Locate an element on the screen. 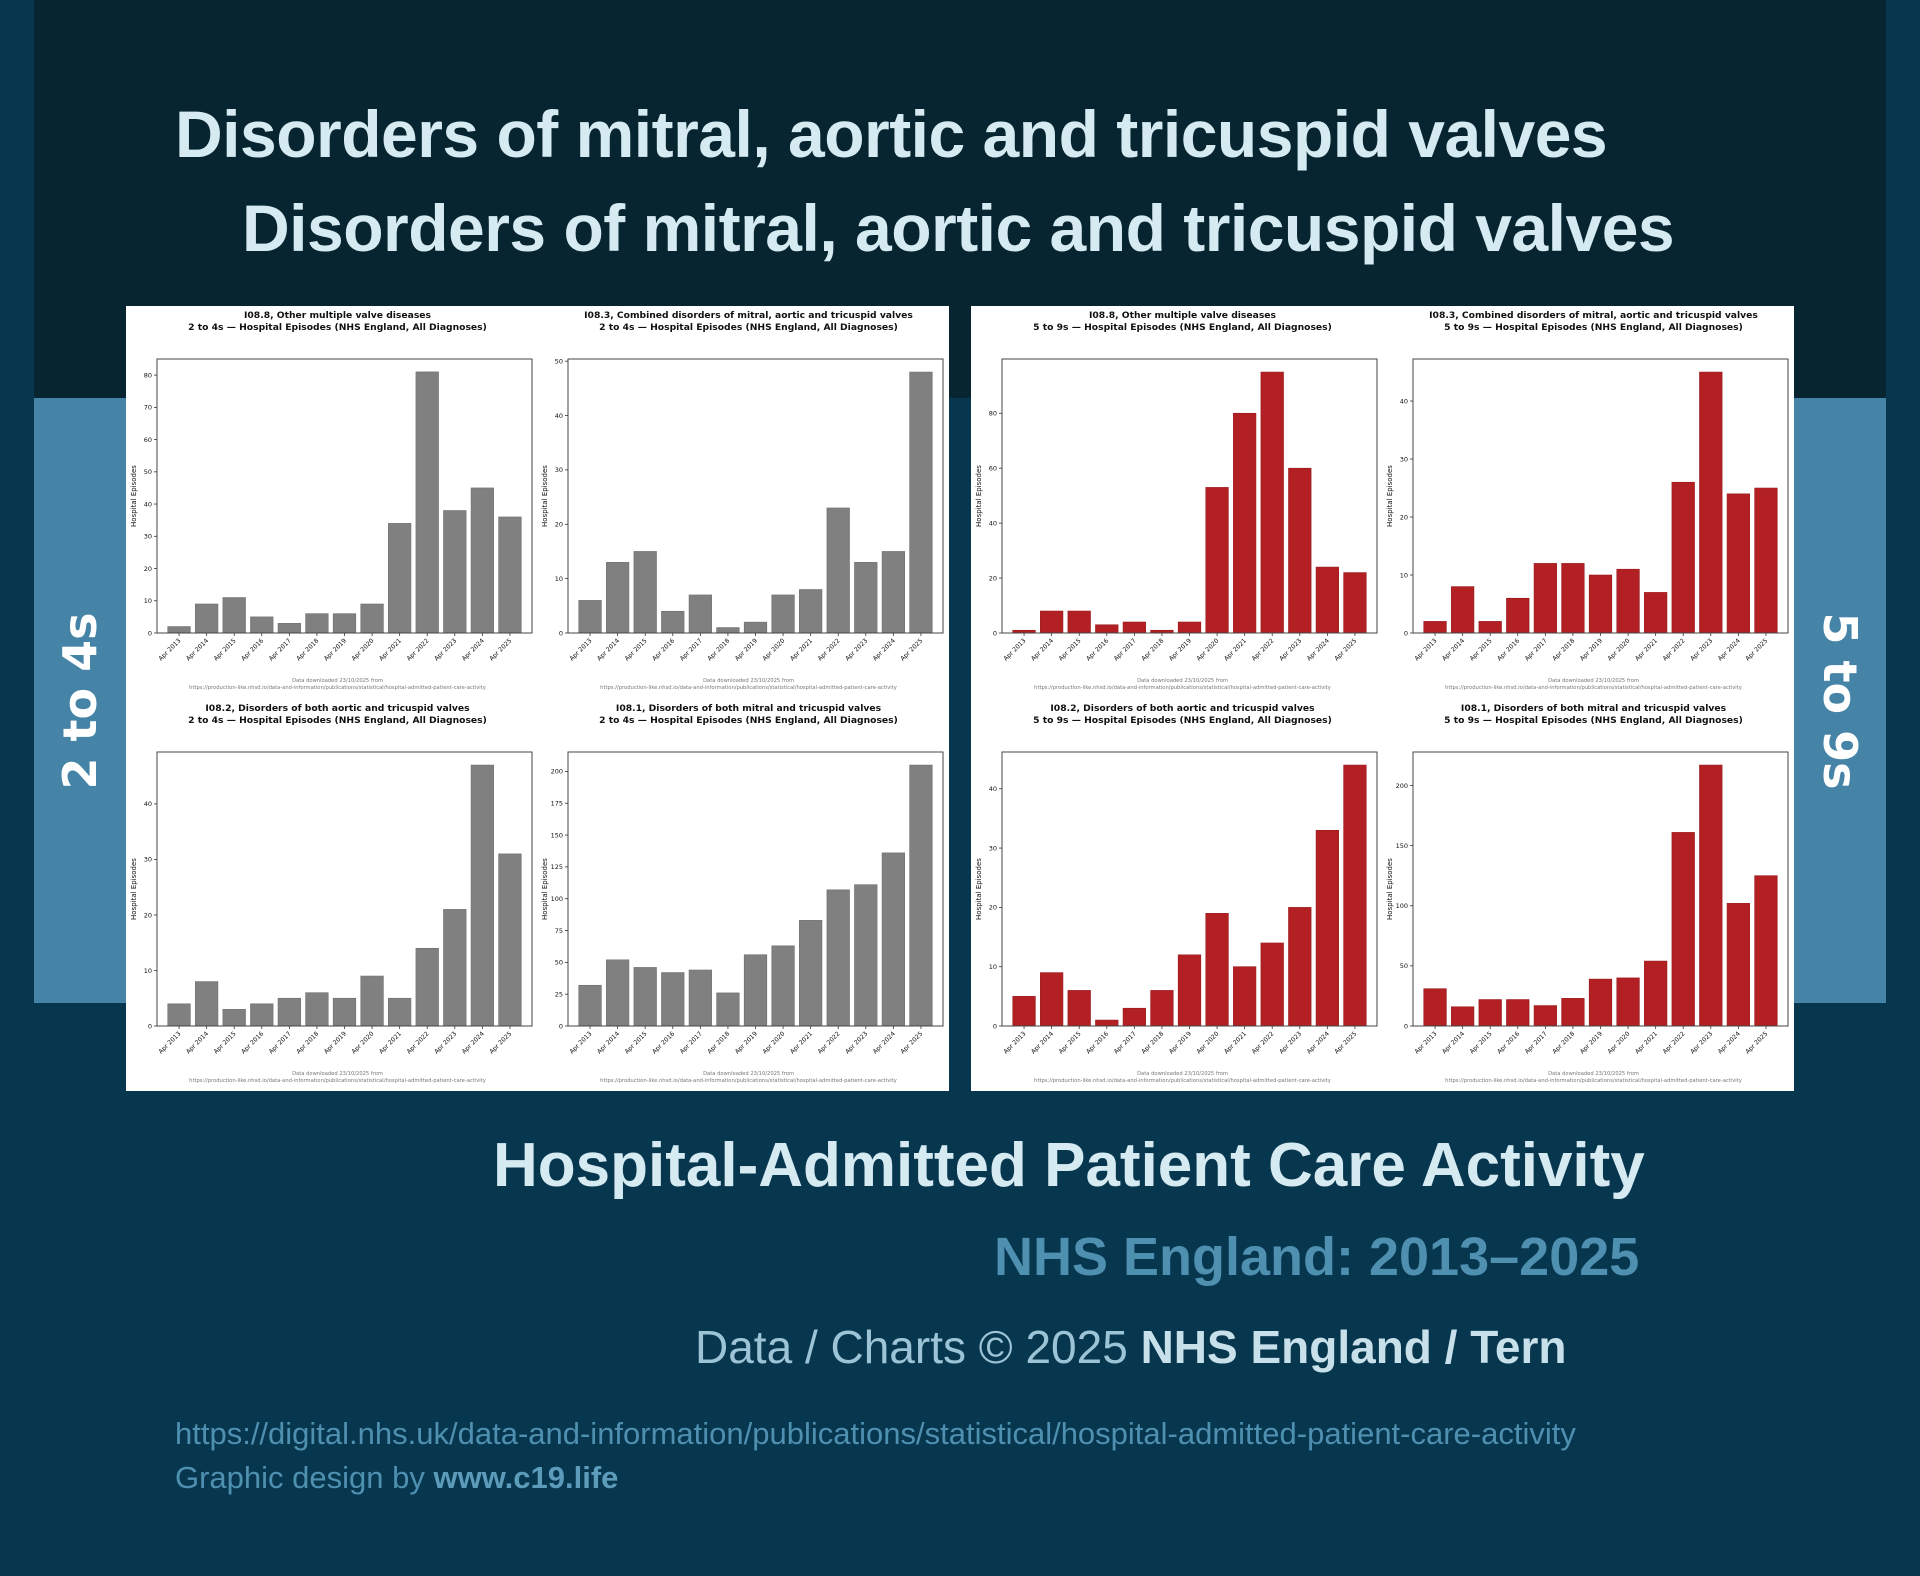 The height and width of the screenshot is (1576, 1920). y-tick-label: 40 is located at coordinates (148, 504).